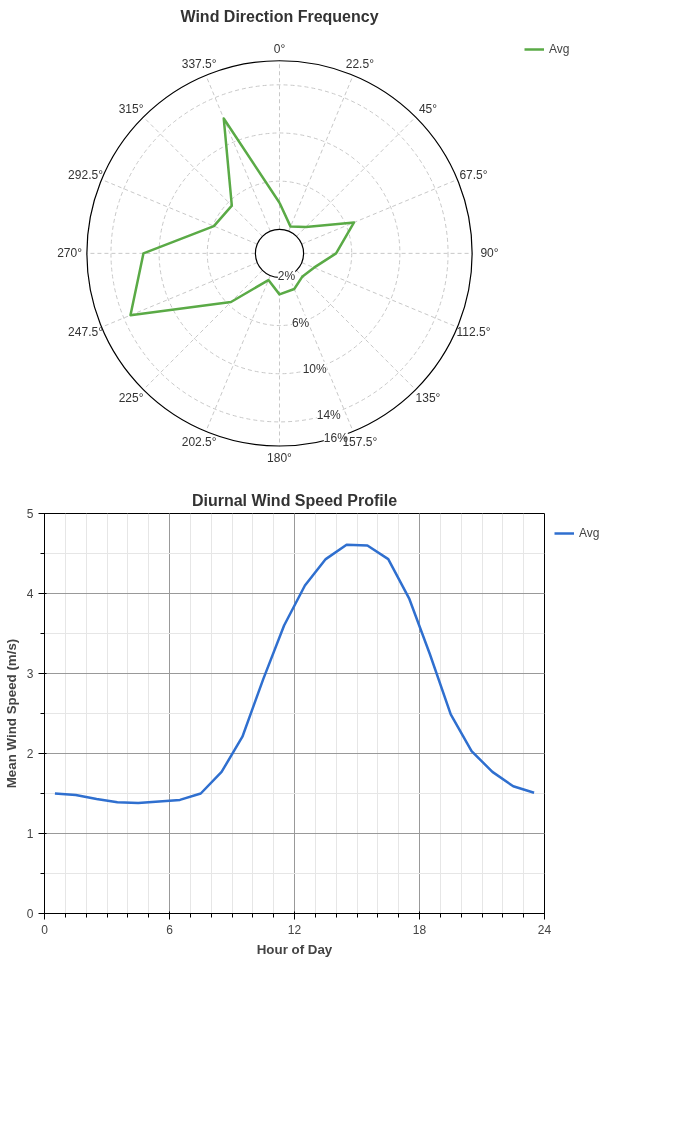 The height and width of the screenshot is (1144, 699). Describe the element at coordinates (489, 253) in the screenshot. I see `spoke-label: 90°` at that location.